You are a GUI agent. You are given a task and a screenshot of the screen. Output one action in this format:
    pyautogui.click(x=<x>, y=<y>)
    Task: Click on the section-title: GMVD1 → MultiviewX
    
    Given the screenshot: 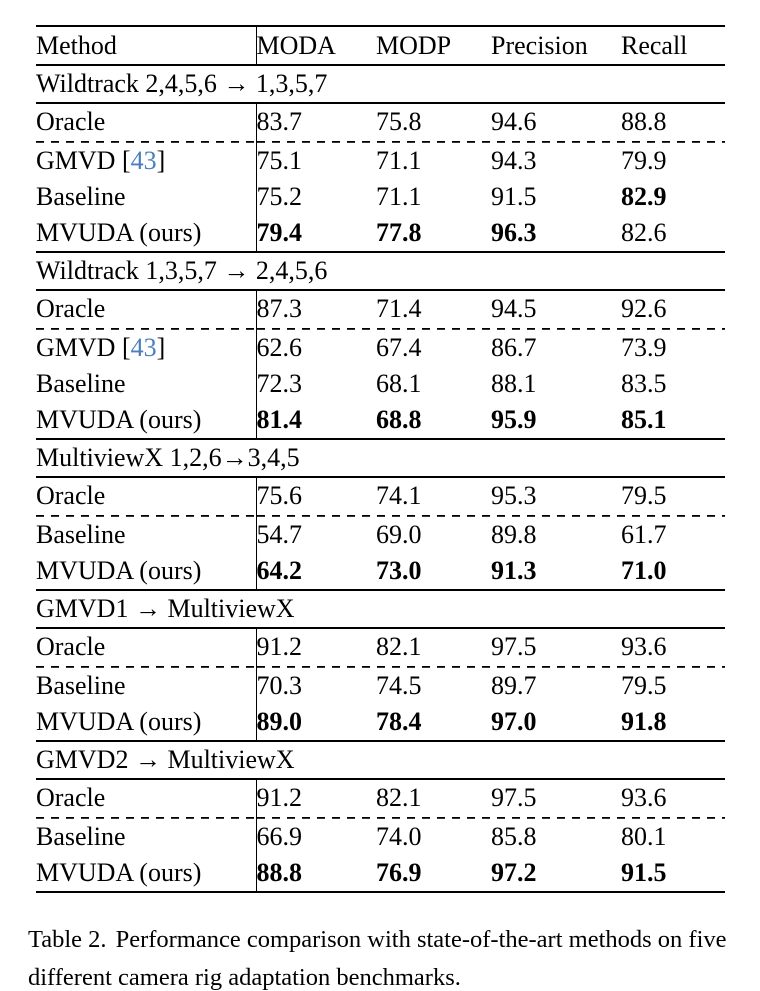 What is the action you would take?
    pyautogui.click(x=380, y=609)
    